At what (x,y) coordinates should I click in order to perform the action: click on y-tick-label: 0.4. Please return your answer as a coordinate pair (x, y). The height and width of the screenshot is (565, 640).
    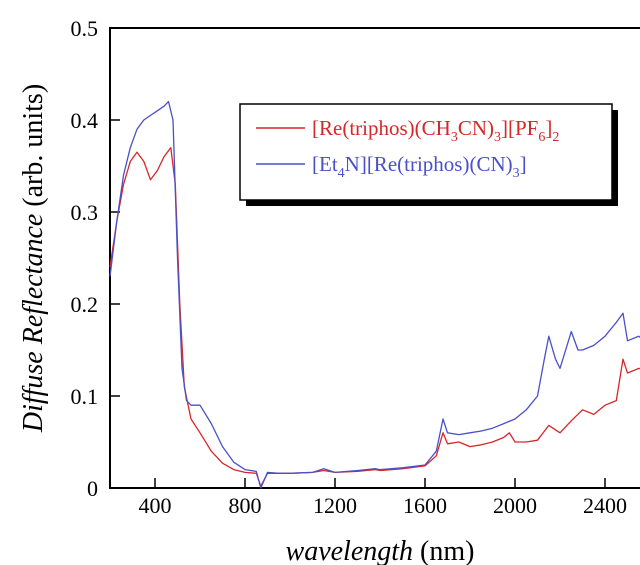
    Looking at the image, I should click on (85, 120).